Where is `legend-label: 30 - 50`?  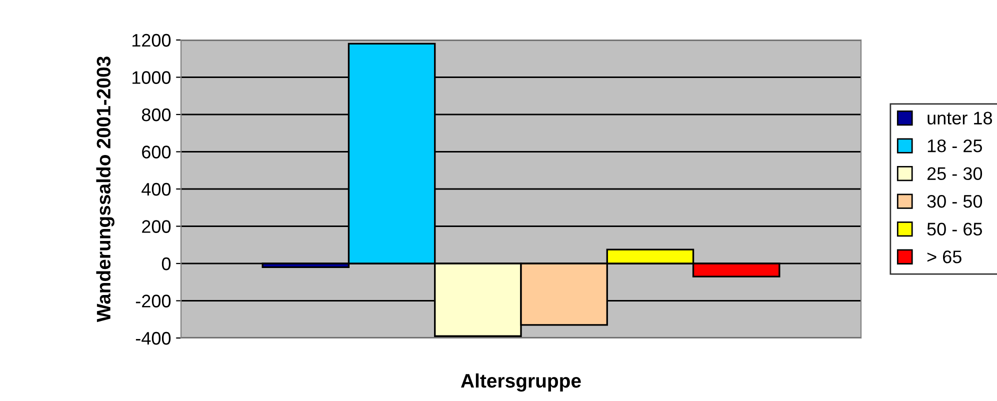 legend-label: 30 - 50 is located at coordinates (954, 201).